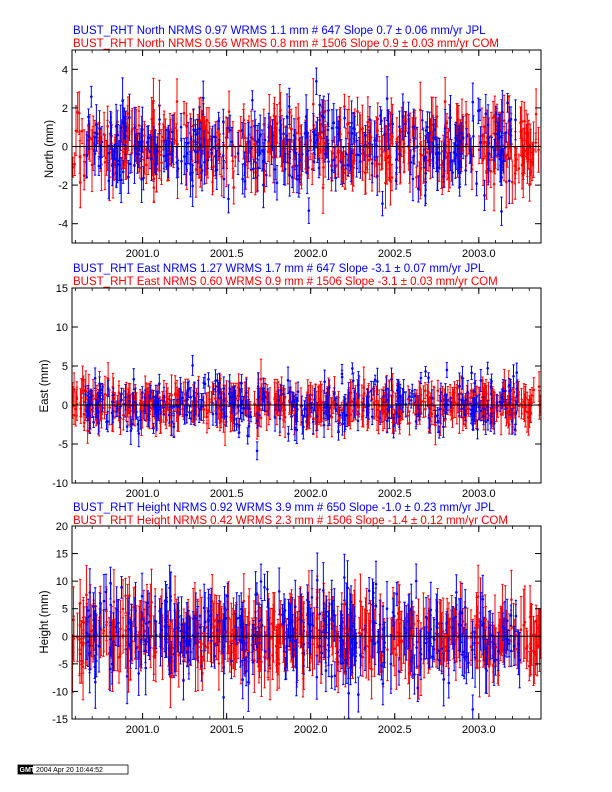 The image size is (612, 792). What do you see at coordinates (50, 149) in the screenshot?
I see `north-y-axis-label: North (mm)` at bounding box center [50, 149].